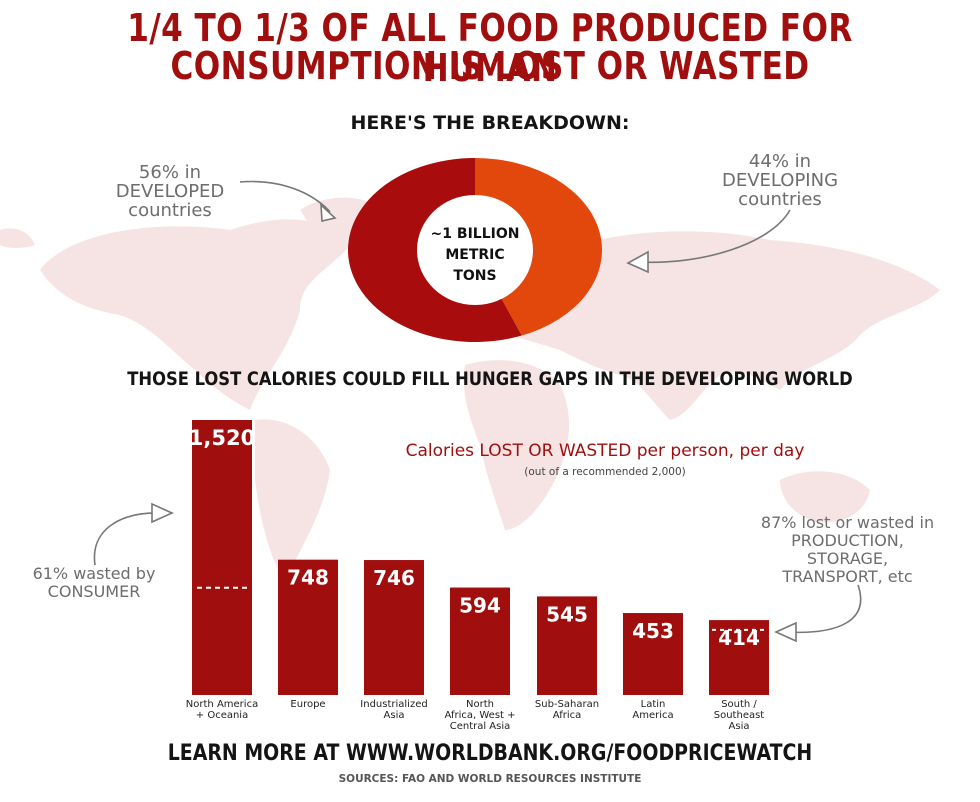 This screenshot has height=802, width=980. I want to click on bar-category-label-3-1: Africa, West +, so click(479, 715).